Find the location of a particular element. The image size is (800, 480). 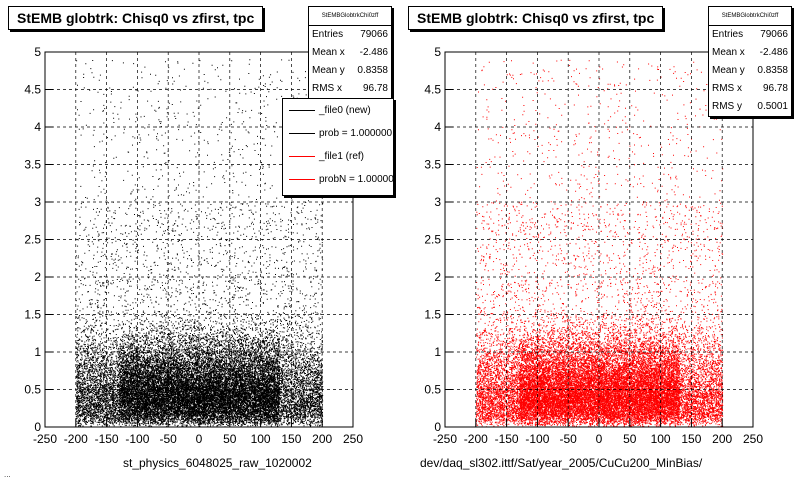

legend-label: probN = 1.000000 is located at coordinates (356, 179).